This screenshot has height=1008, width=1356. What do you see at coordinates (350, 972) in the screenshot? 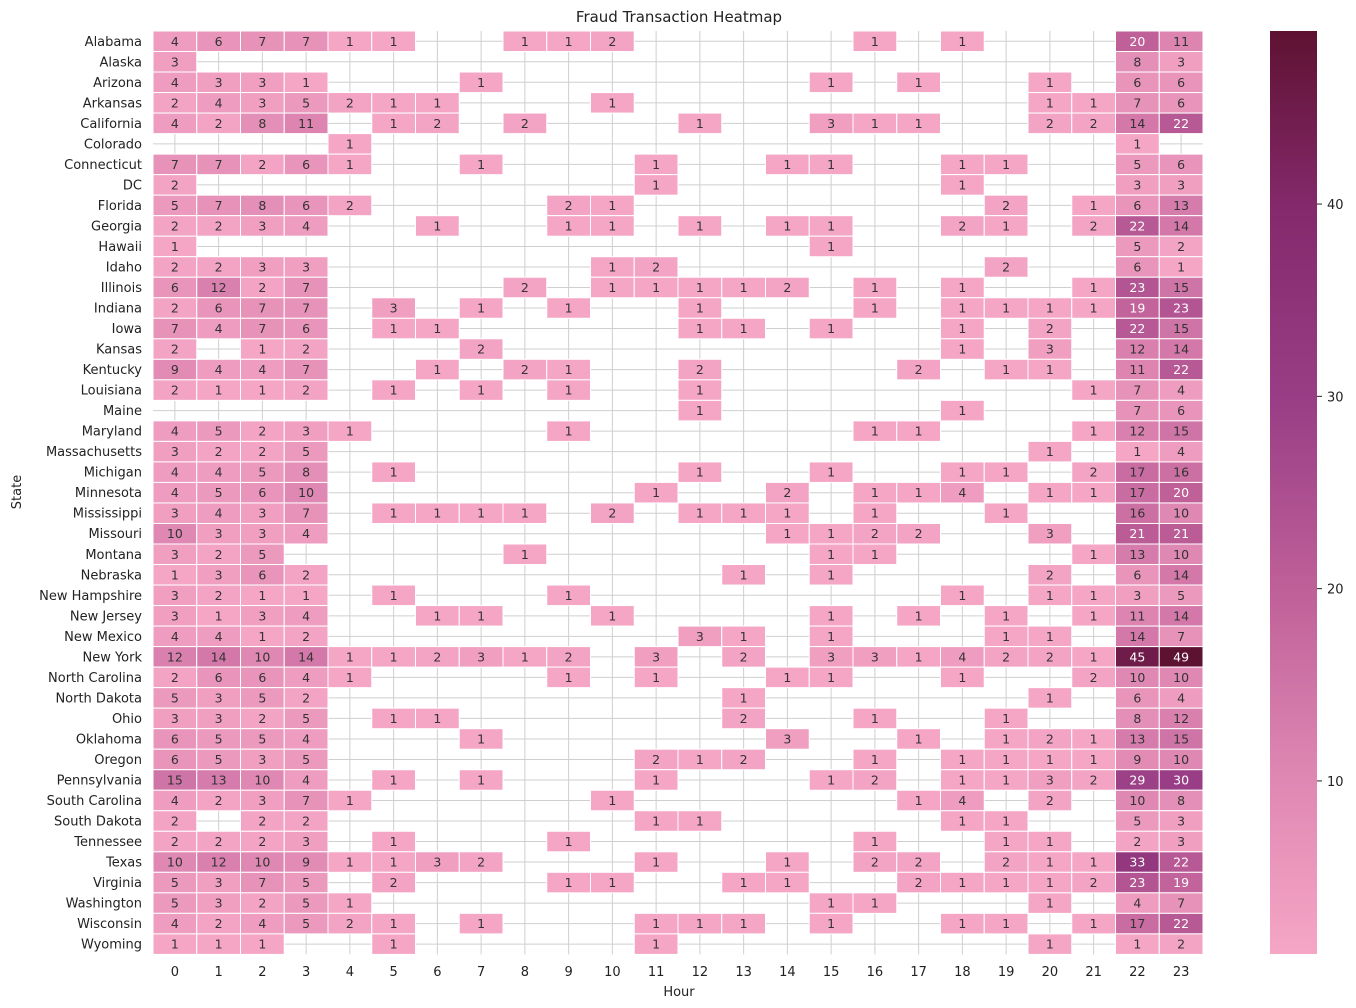
I see `x-tick-label: 4` at bounding box center [350, 972].